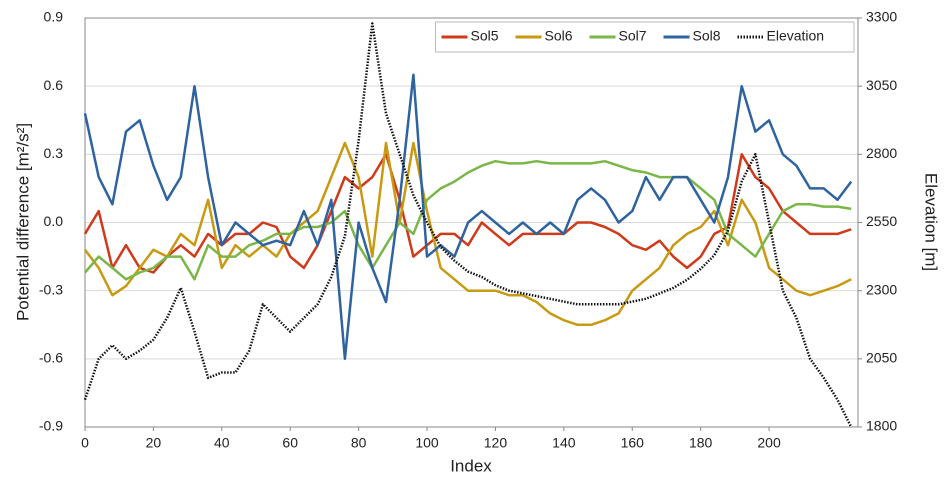  Describe the element at coordinates (85, 443) in the screenshot. I see `x-tick-label: 0` at that location.